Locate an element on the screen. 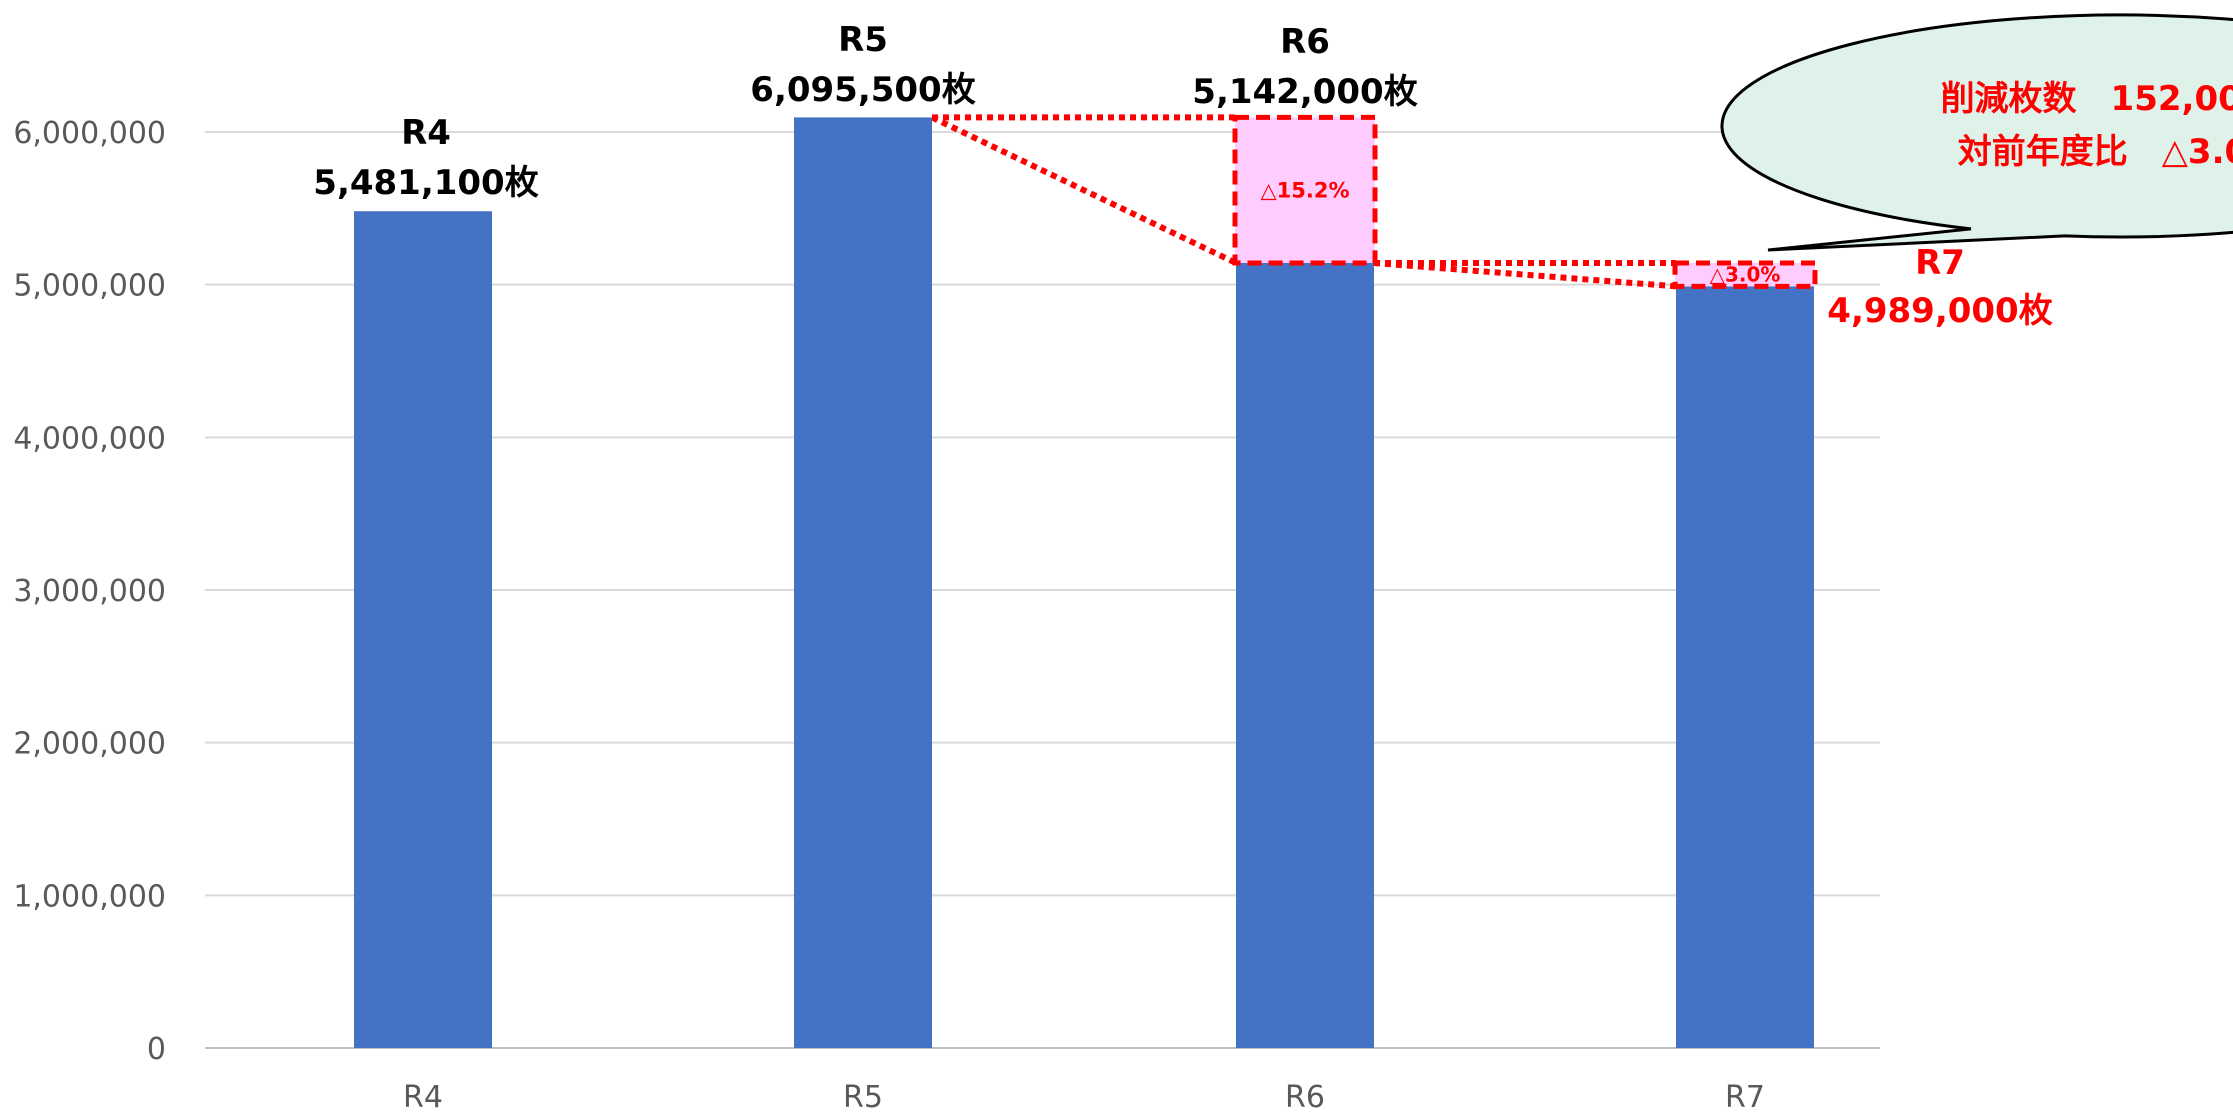 This screenshot has height=1112, width=2233. reduction-box-r7 is located at coordinates (1745, 274).